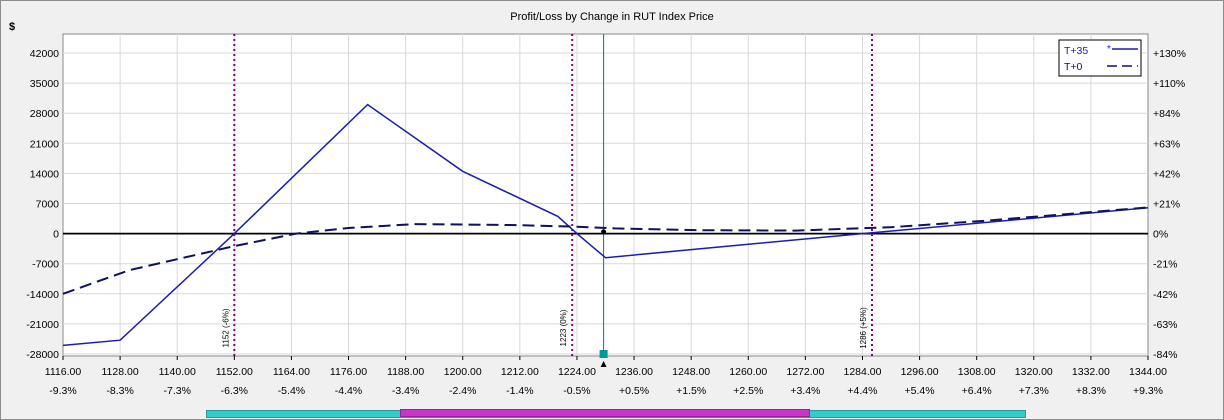 This screenshot has height=420, width=1224. I want to click on chart-title: Profit/Loss by Change in RUT Index Price, so click(611, 17).